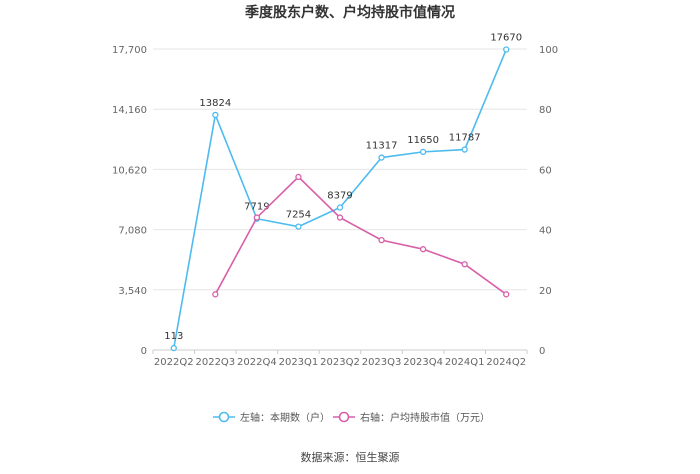 Image resolution: width=700 pixels, height=474 pixels. I want to click on source-note: 数据来源：恒生聚源, so click(350, 457).